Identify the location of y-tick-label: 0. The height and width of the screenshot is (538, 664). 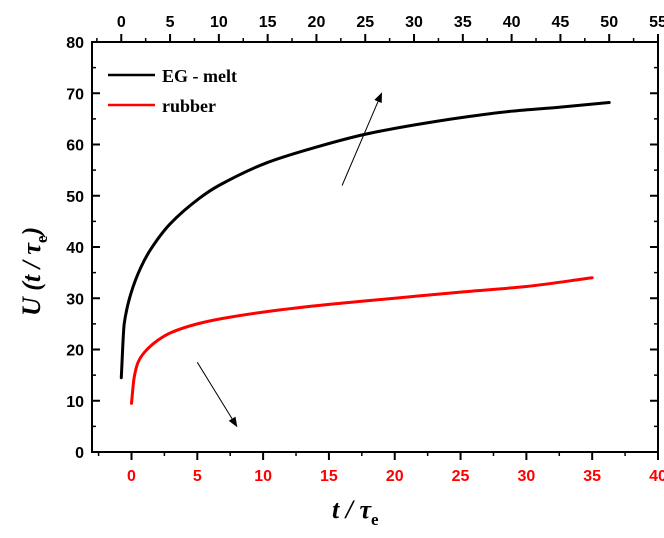
(79, 453).